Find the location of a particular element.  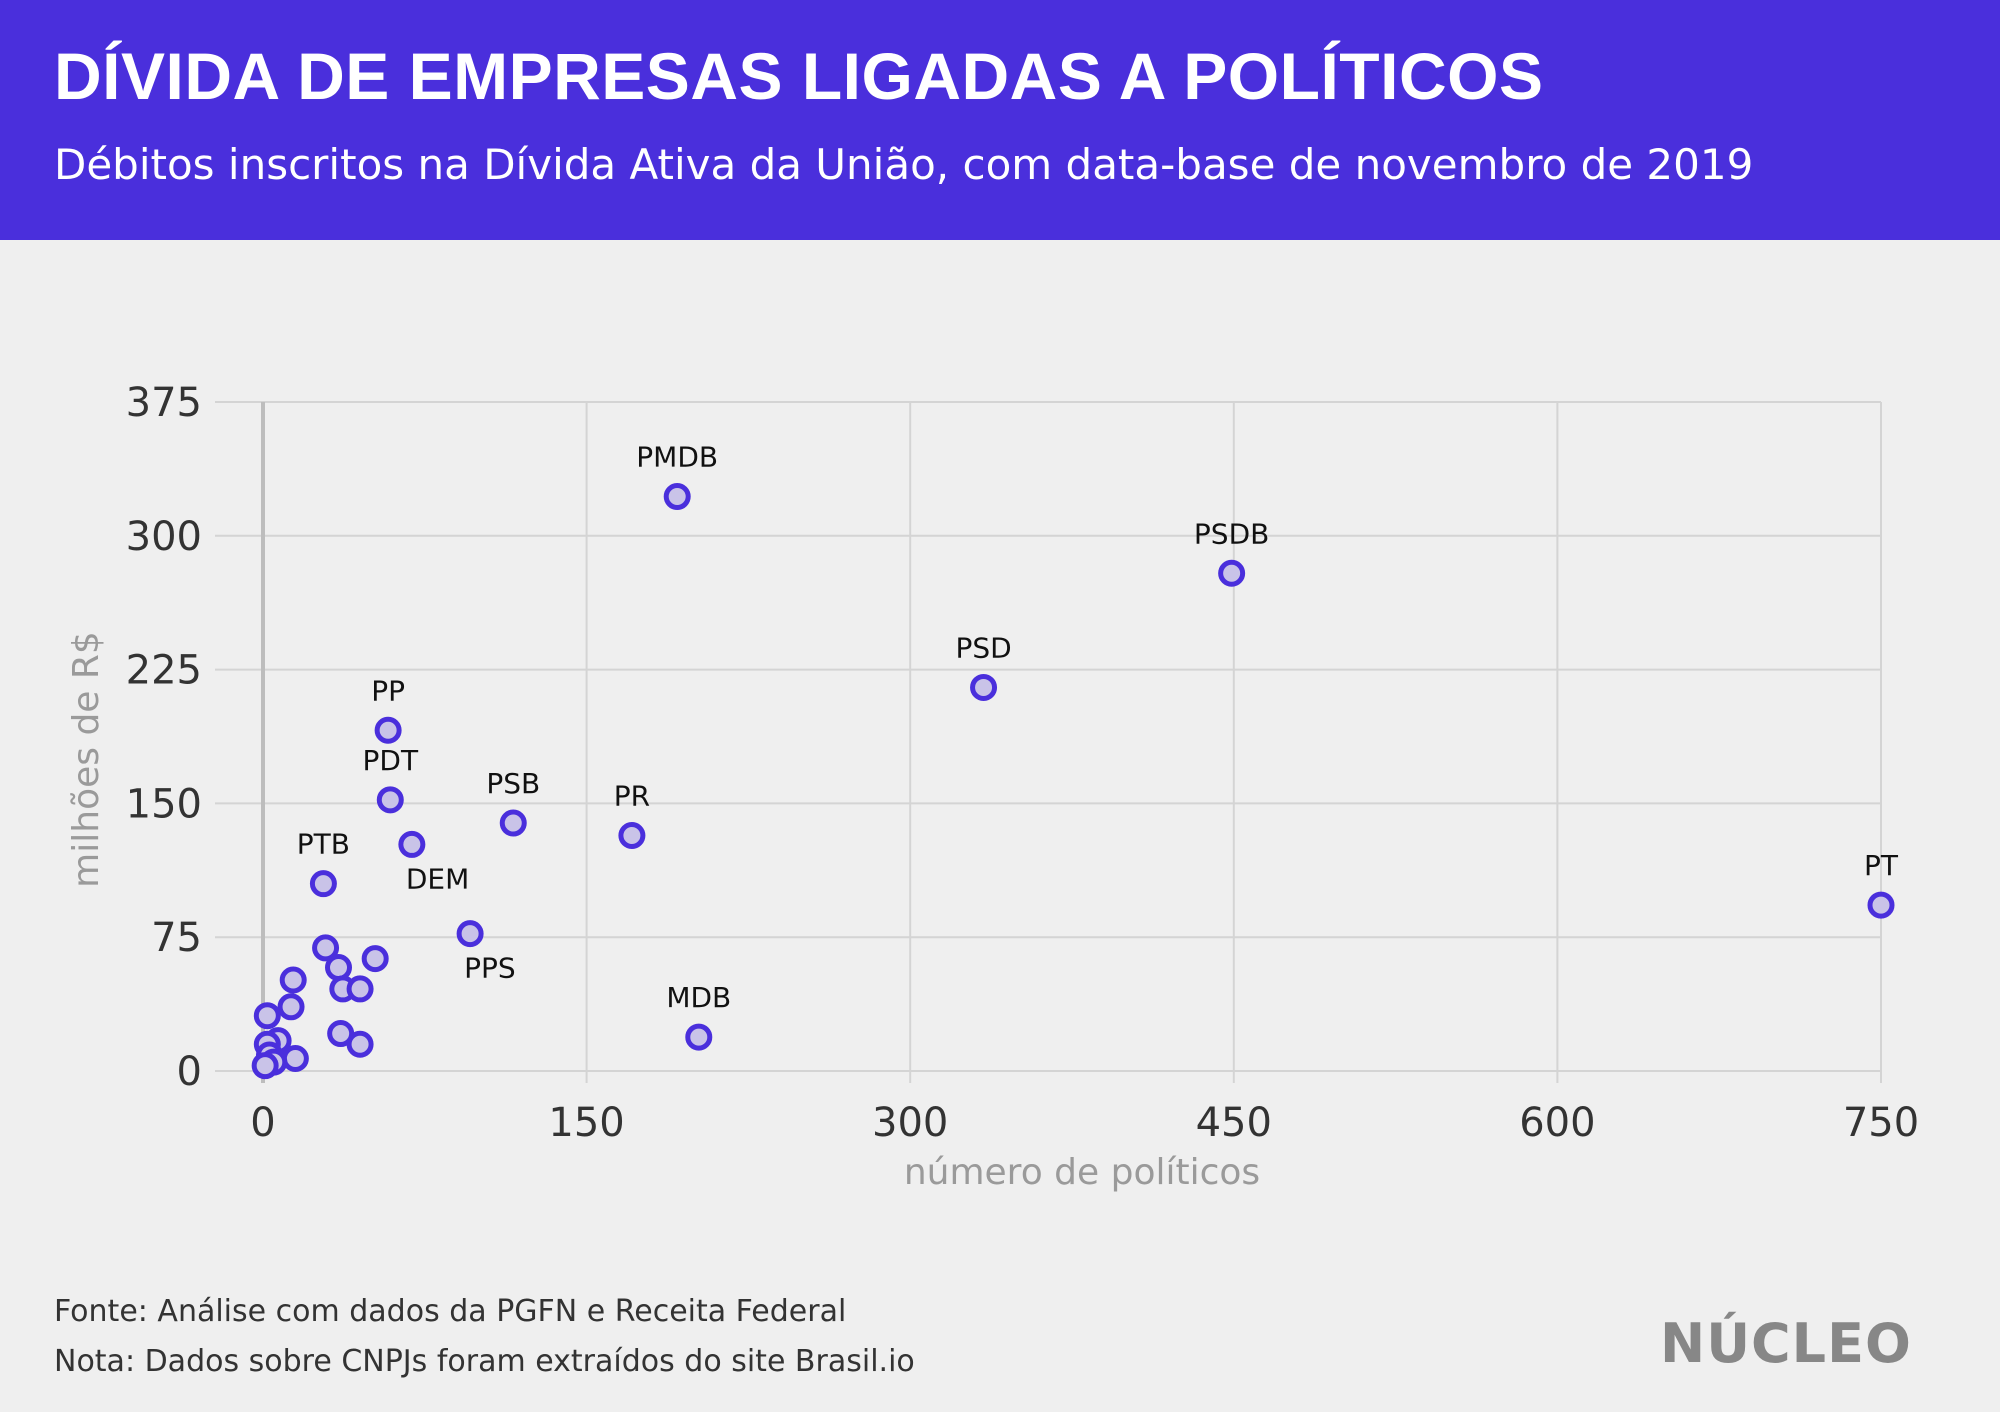

data-point-ptb is located at coordinates (323, 884).